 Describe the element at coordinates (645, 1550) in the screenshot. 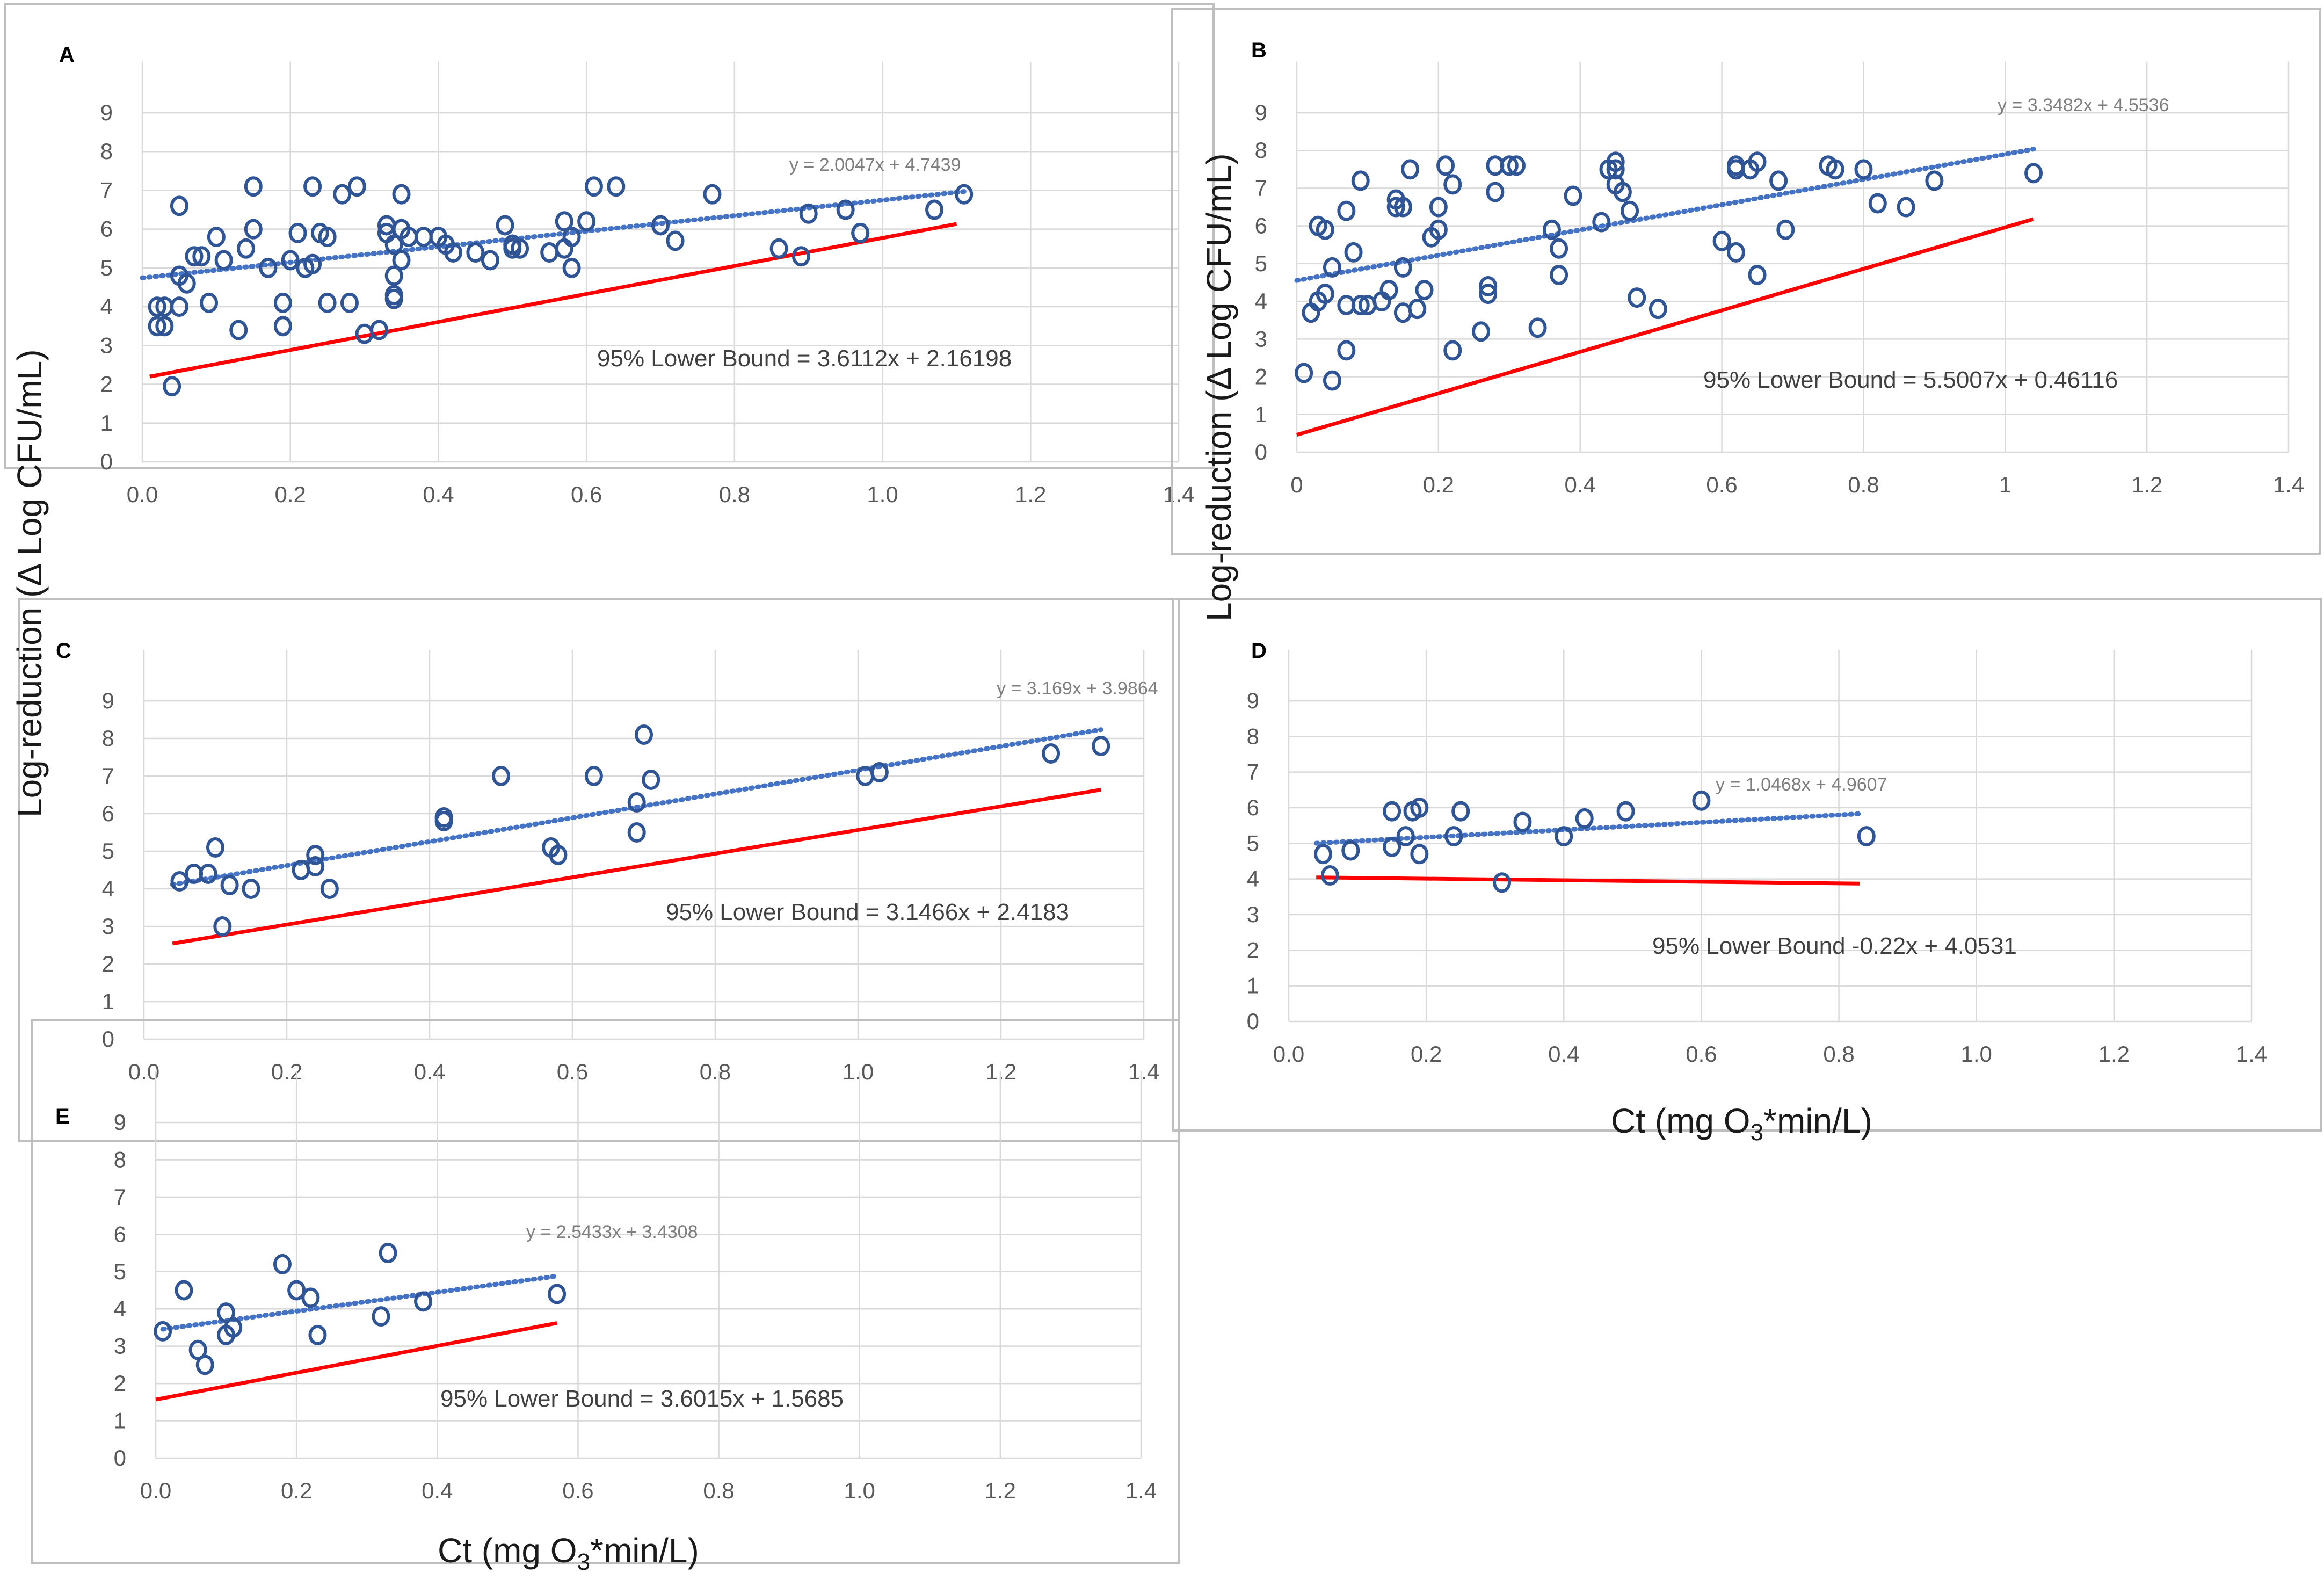

I see `x-axis-label-suffix: *min/L)` at that location.